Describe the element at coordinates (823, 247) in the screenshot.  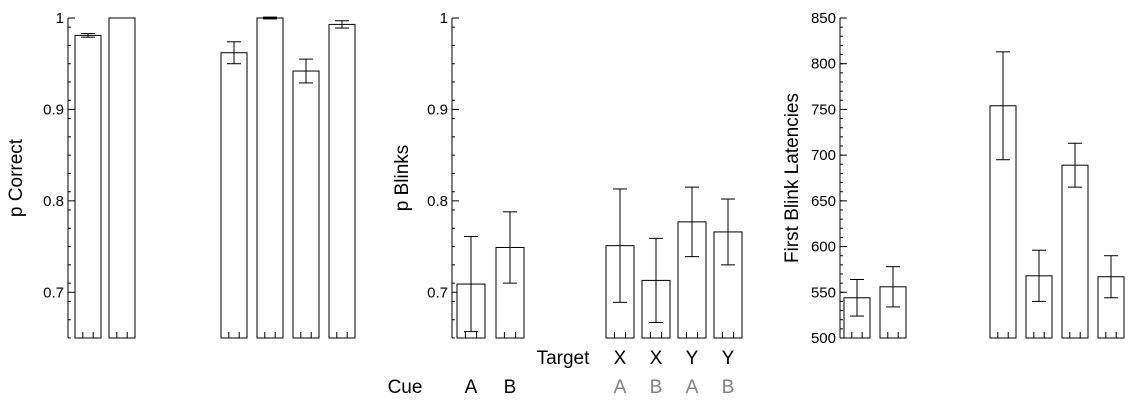
I see `y-tick-label: 600` at that location.